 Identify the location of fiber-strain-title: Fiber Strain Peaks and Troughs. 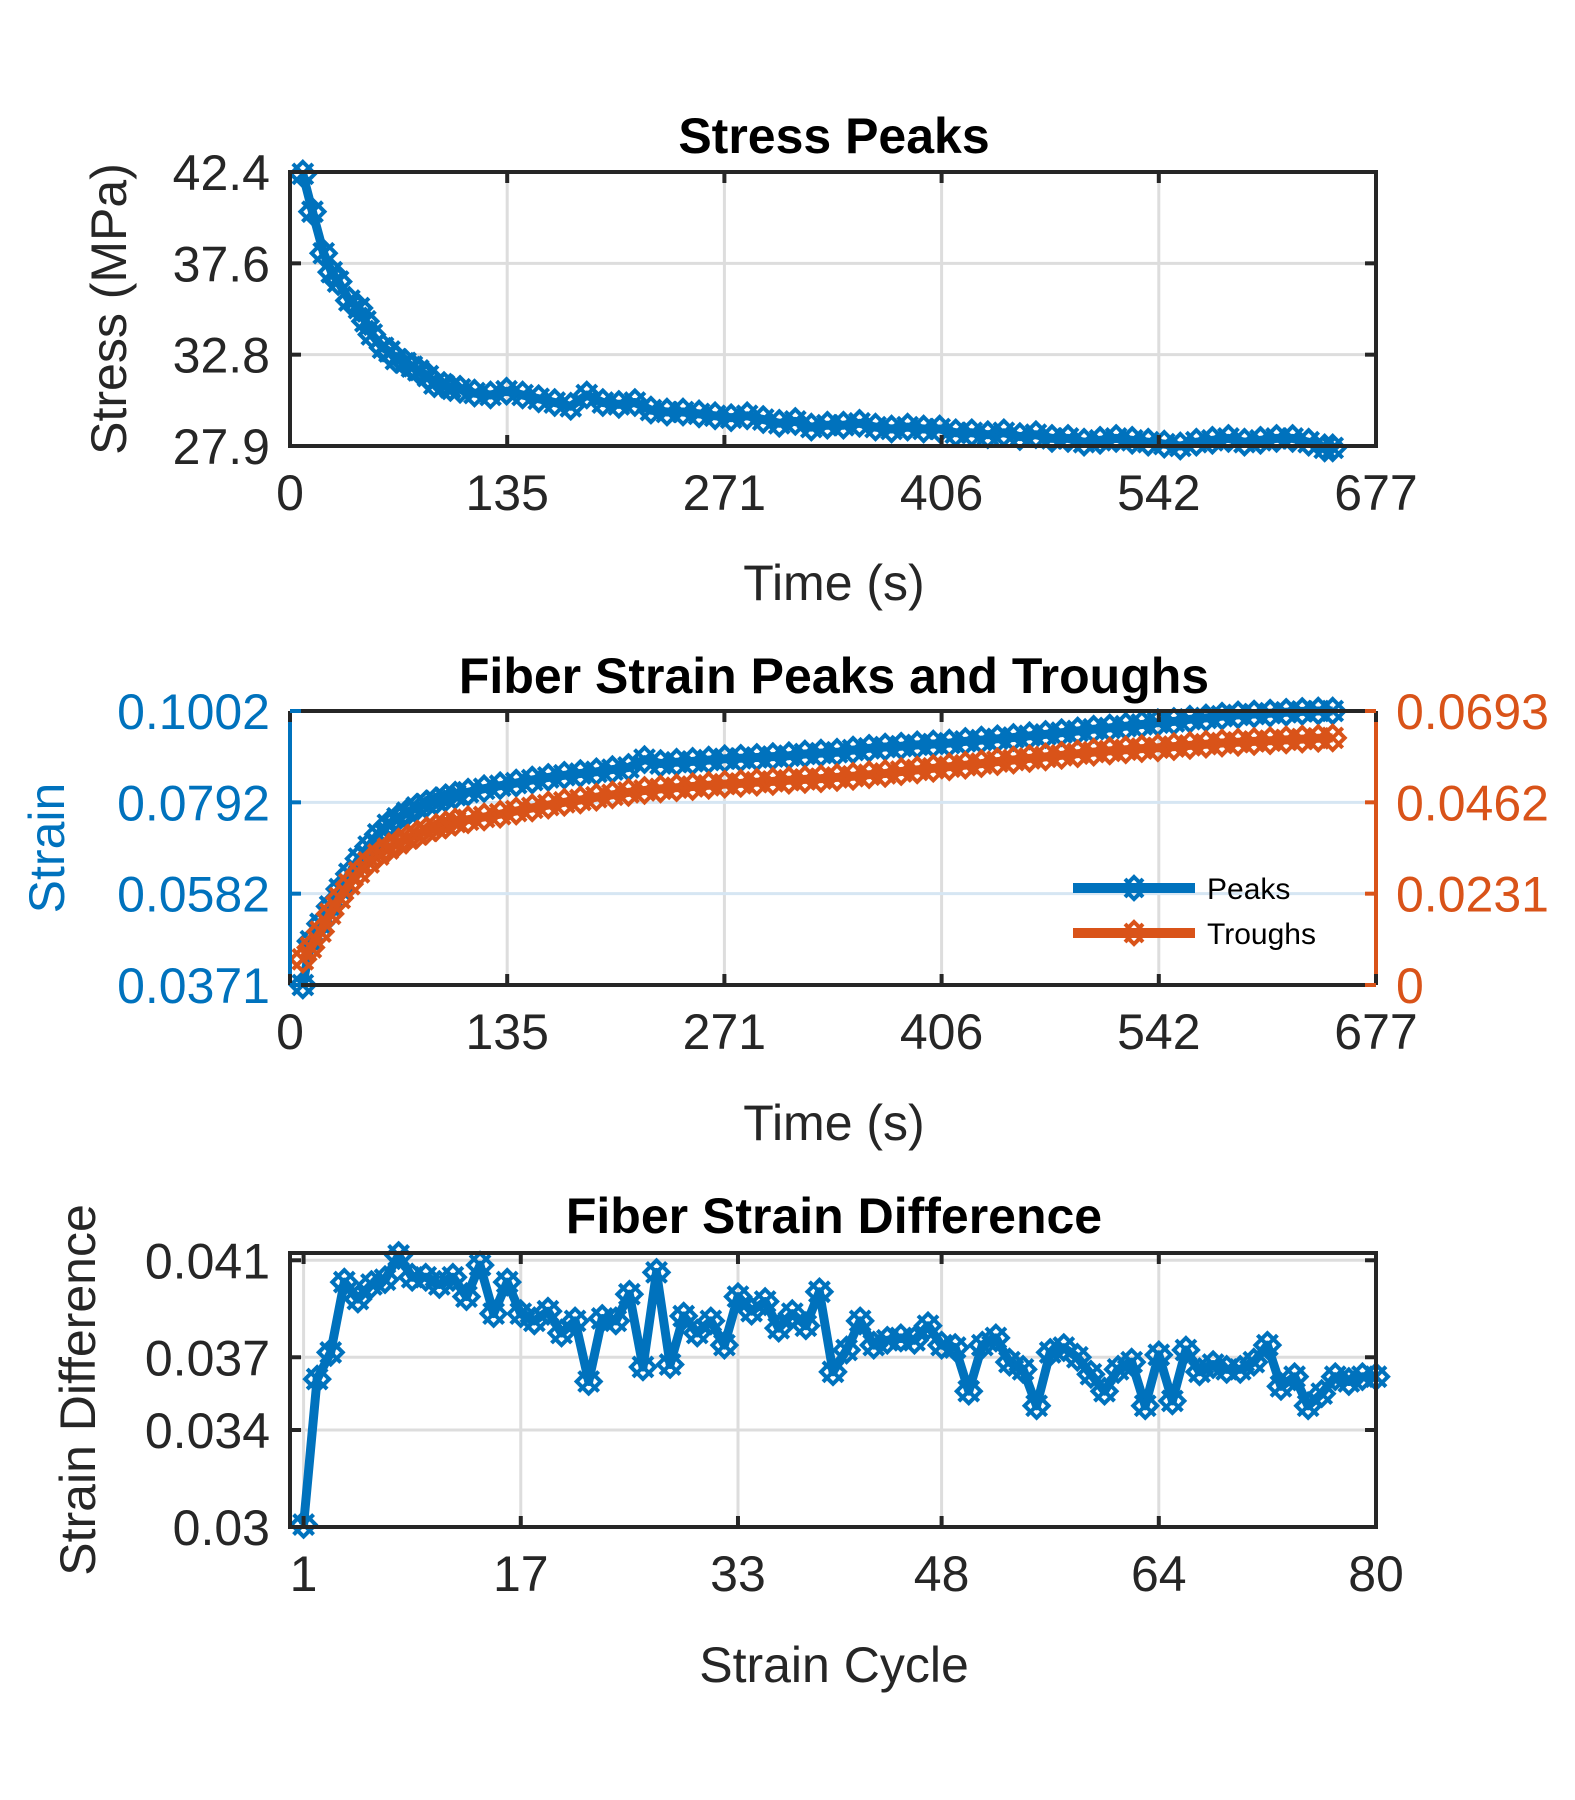
(834, 676).